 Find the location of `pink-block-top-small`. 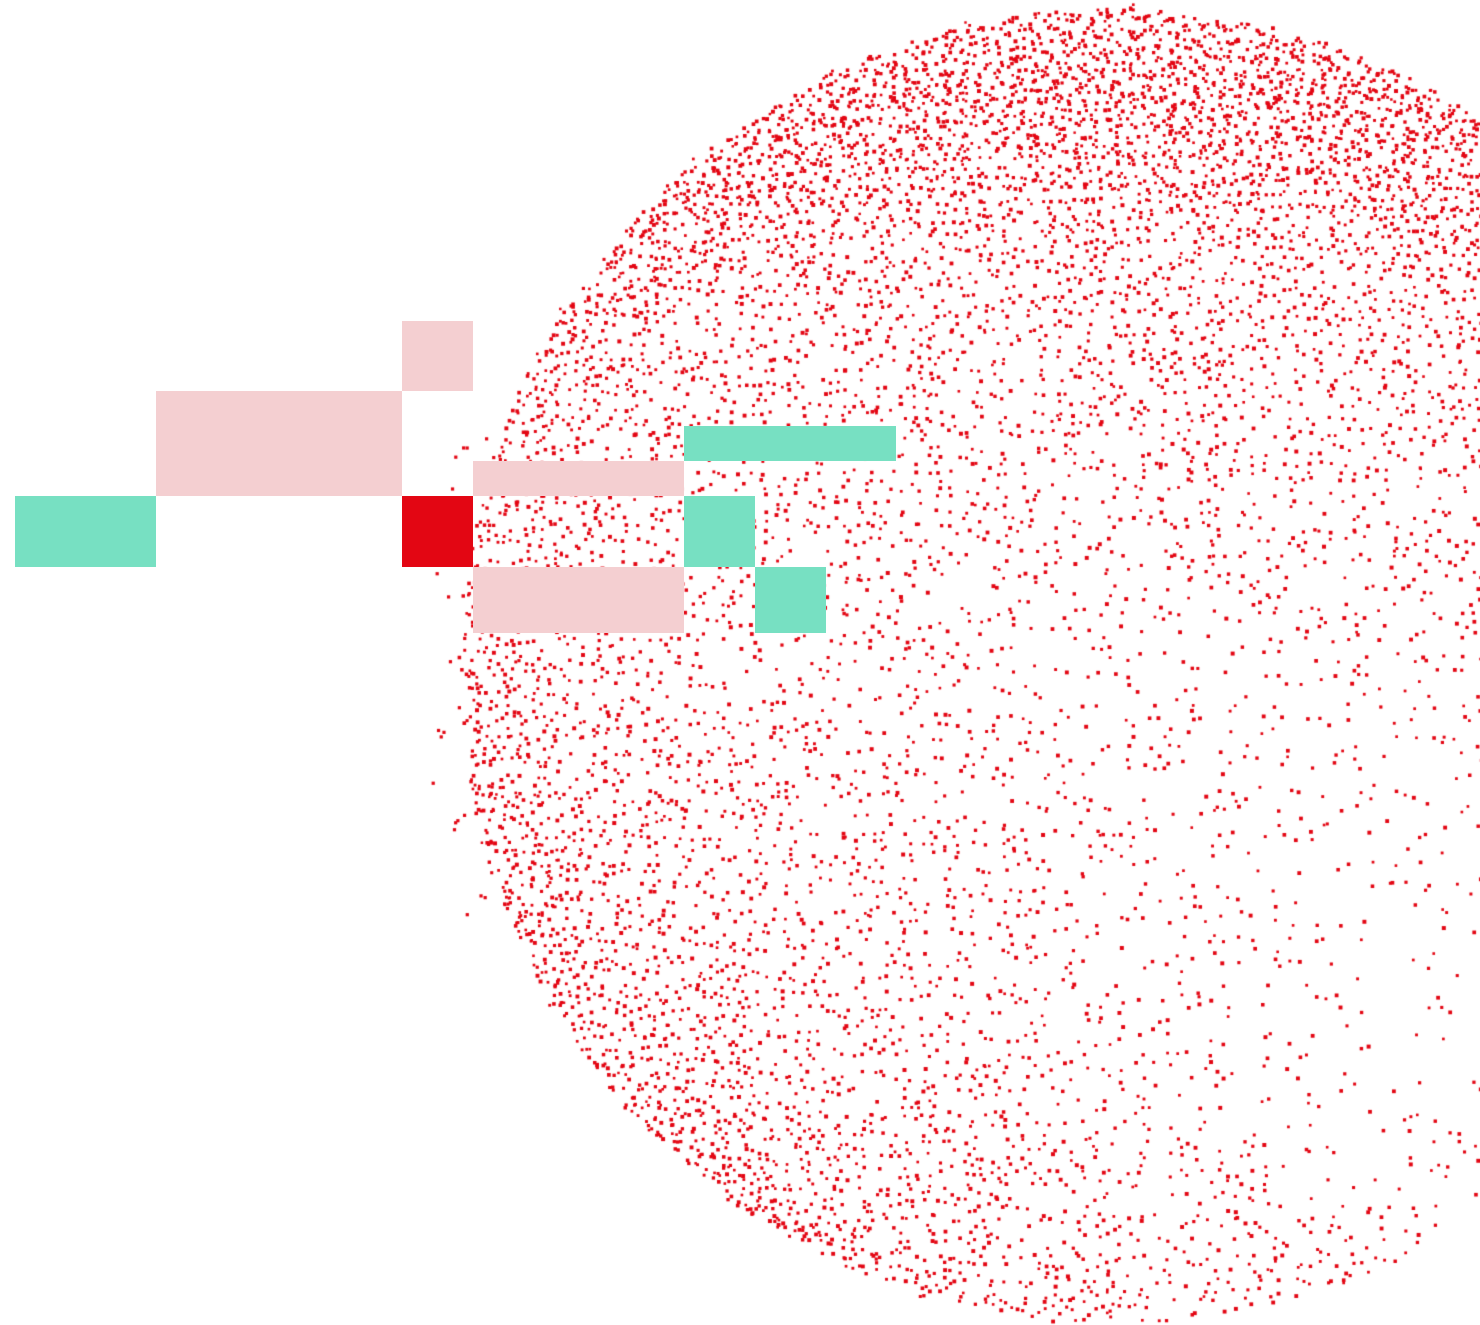

pink-block-top-small is located at coordinates (437, 356).